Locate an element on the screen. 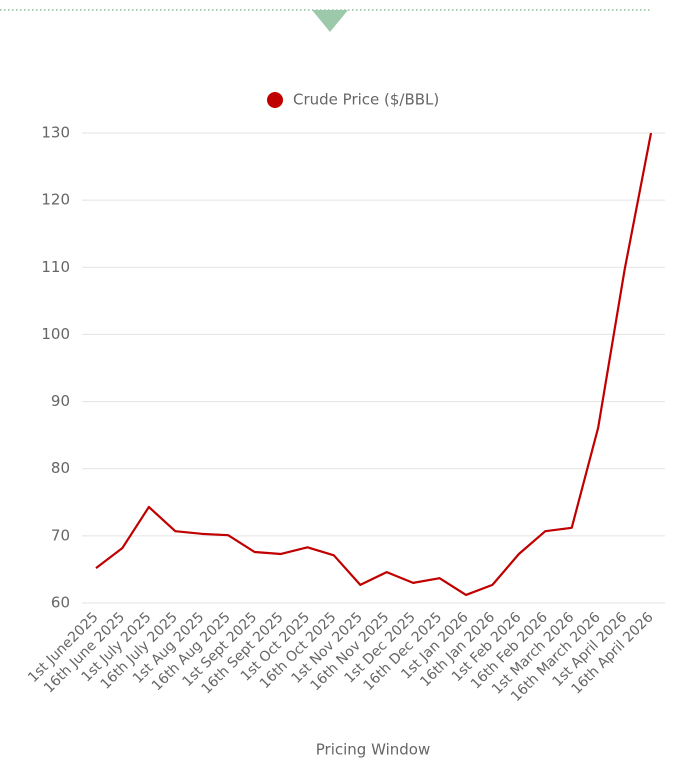 The image size is (675, 761). x-axis-title: Pricing Window is located at coordinates (373, 750).